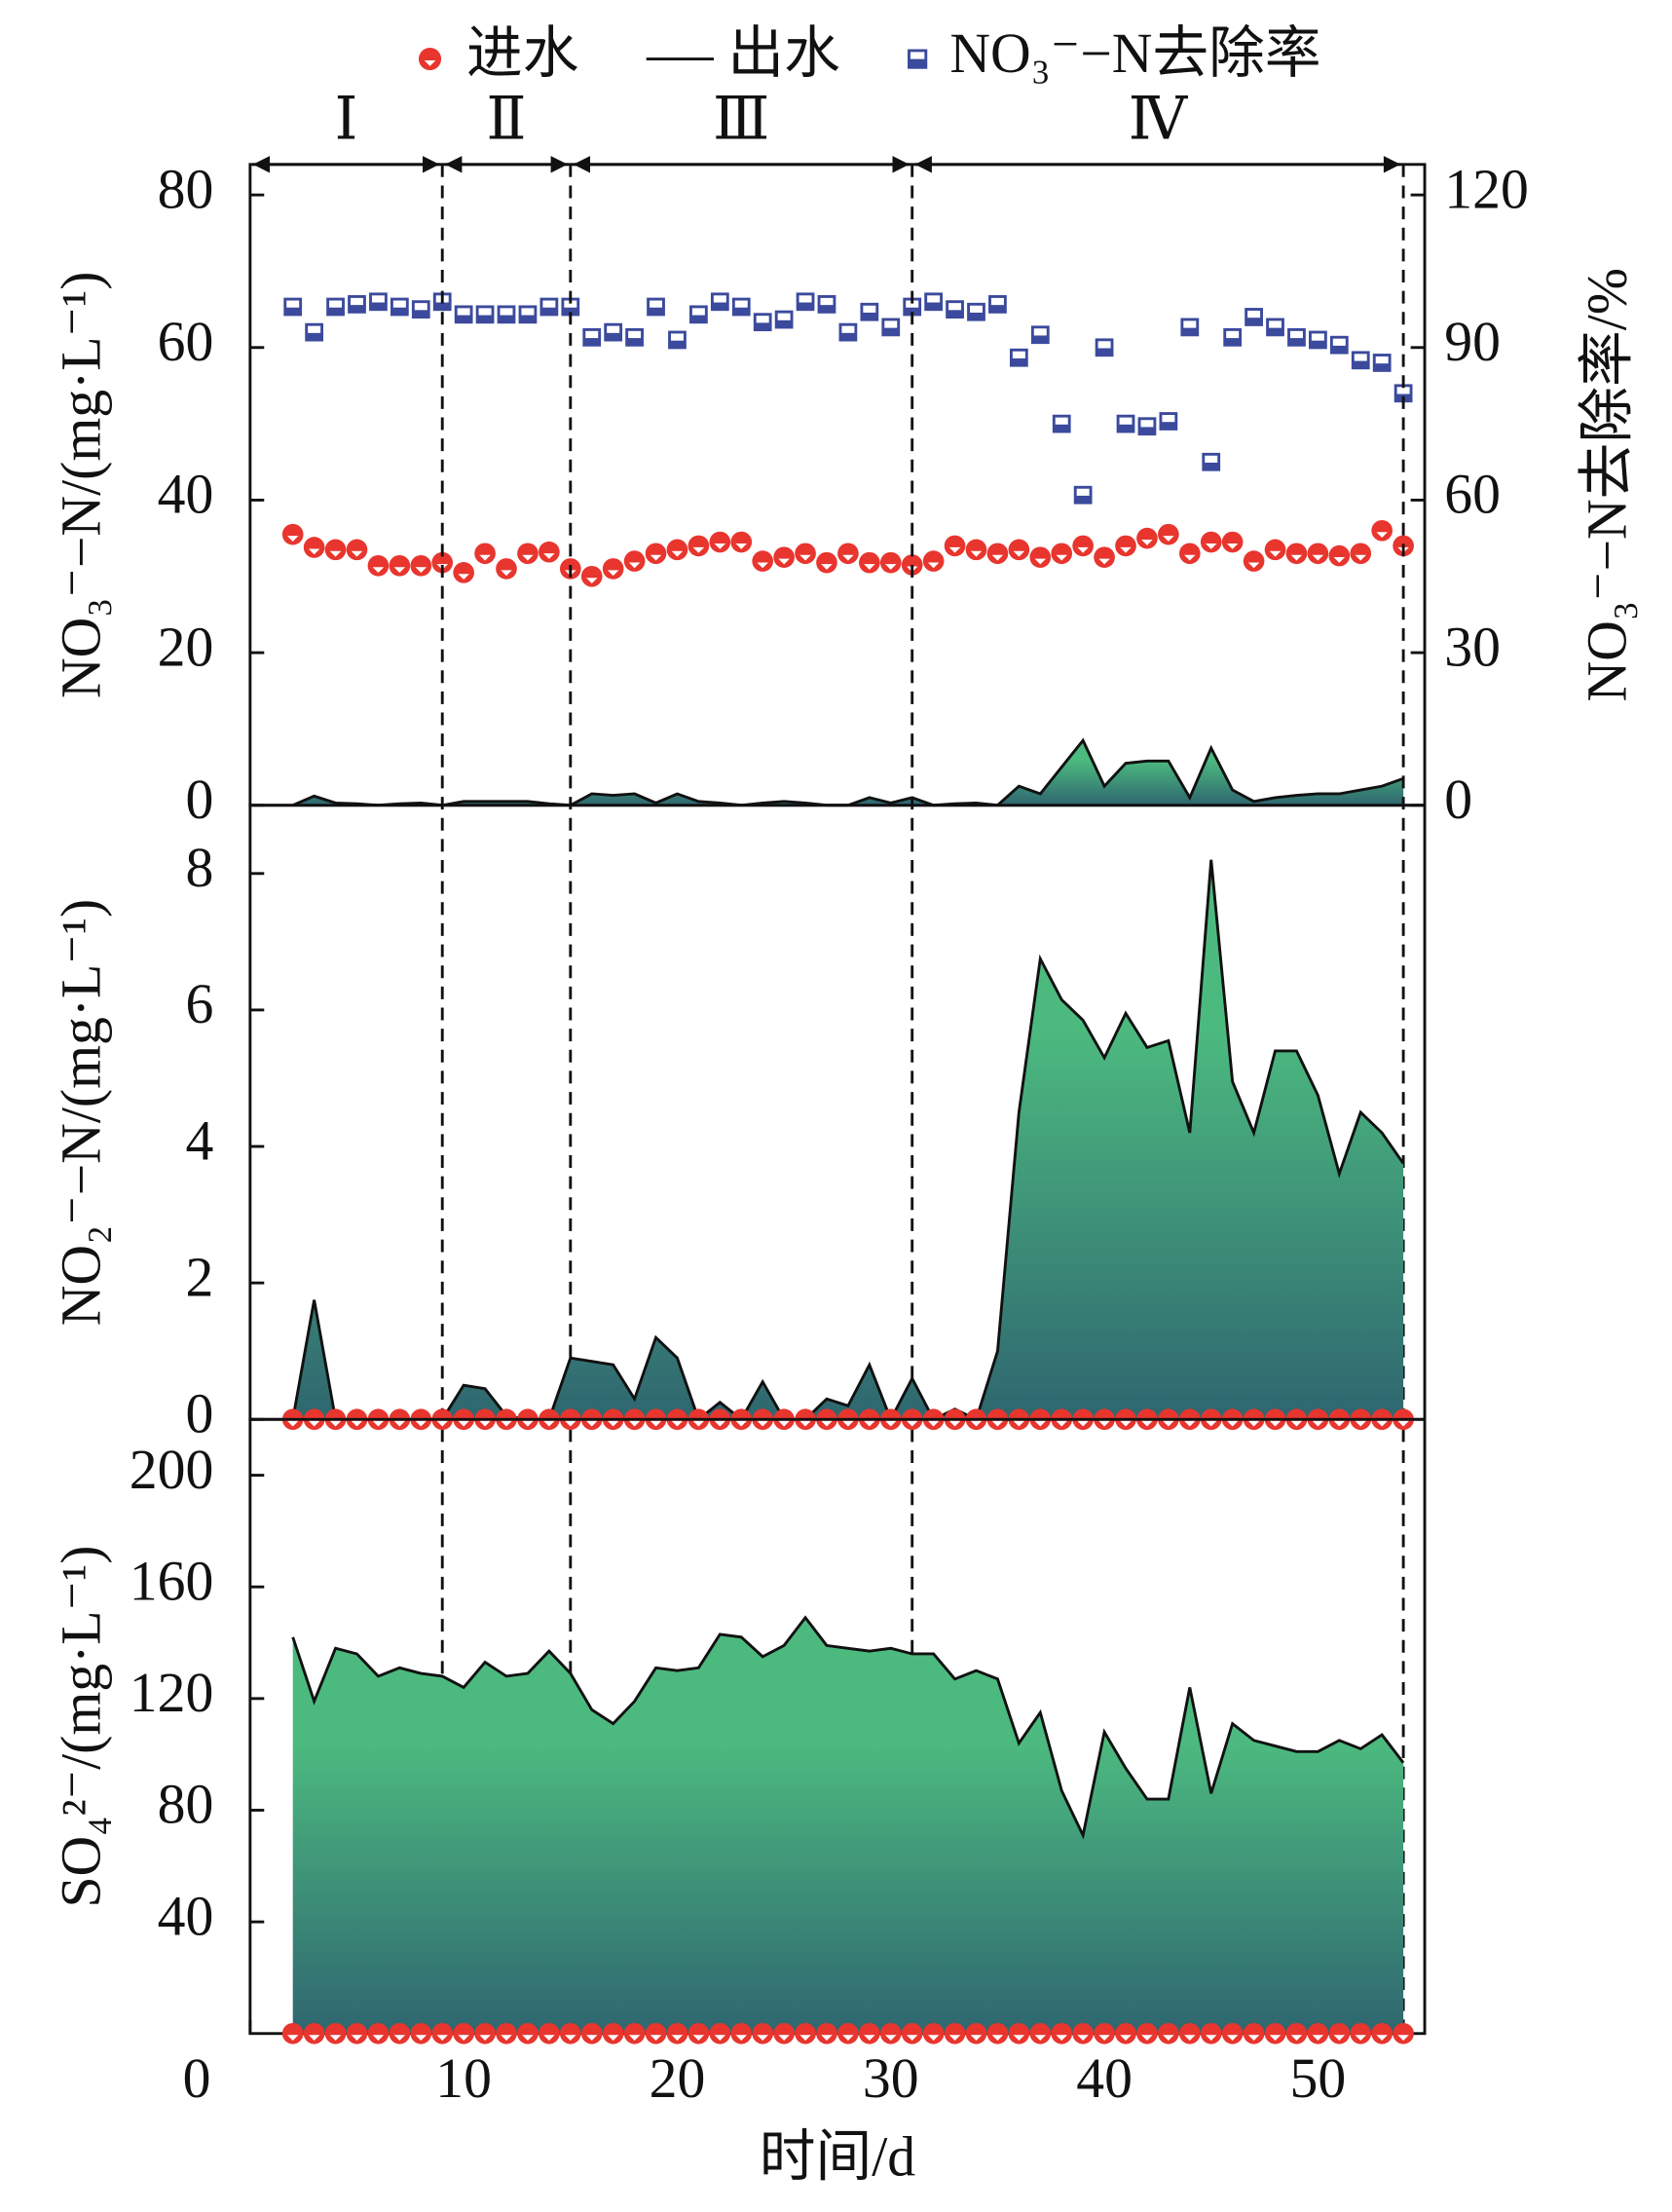 This screenshot has height=2212, width=1672. I want to click on y-tick-label: 6, so click(199, 1005).